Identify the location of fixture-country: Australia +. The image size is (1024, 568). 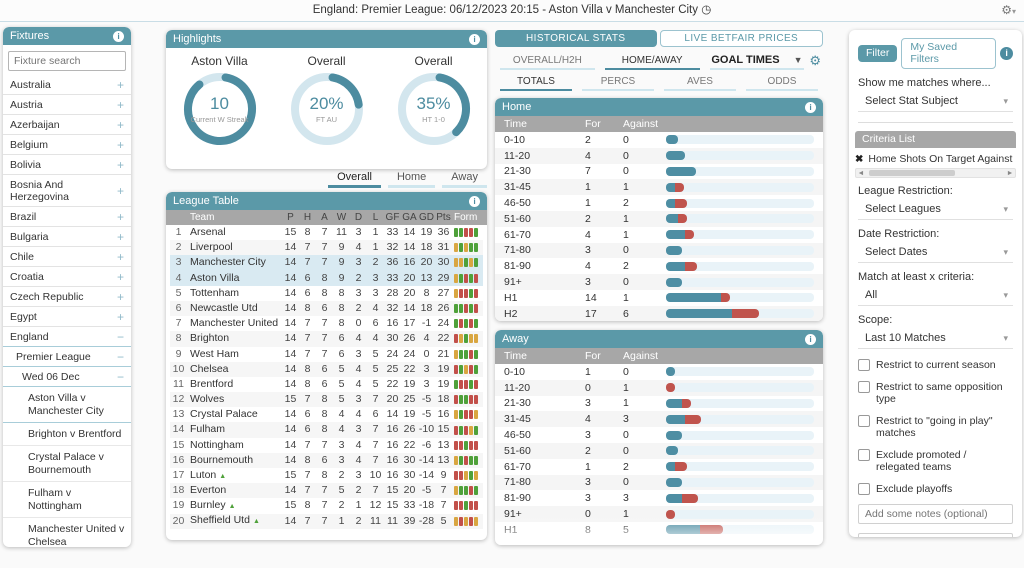
(67, 85).